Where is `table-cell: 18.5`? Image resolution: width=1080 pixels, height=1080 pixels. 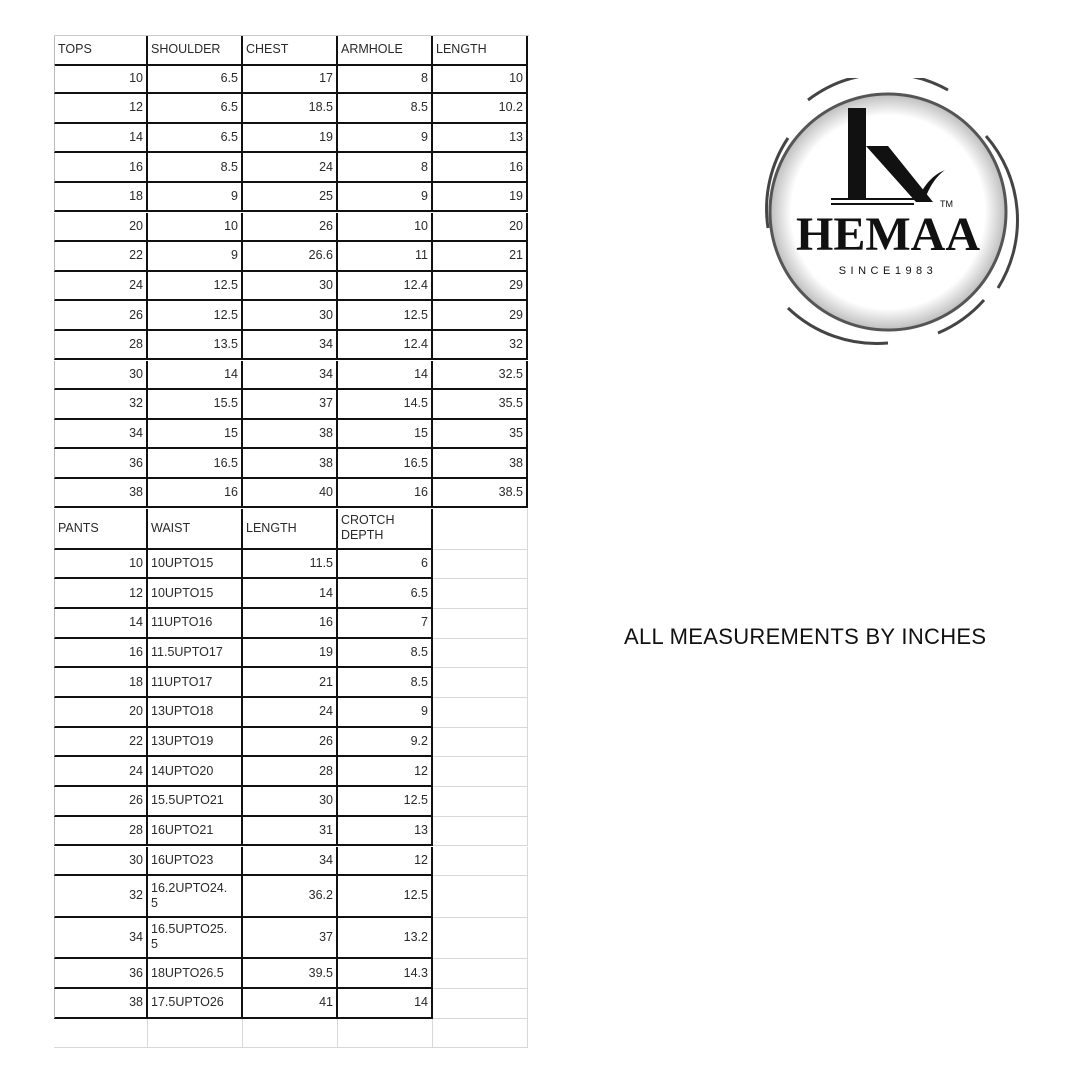 table-cell: 18.5 is located at coordinates (290, 109).